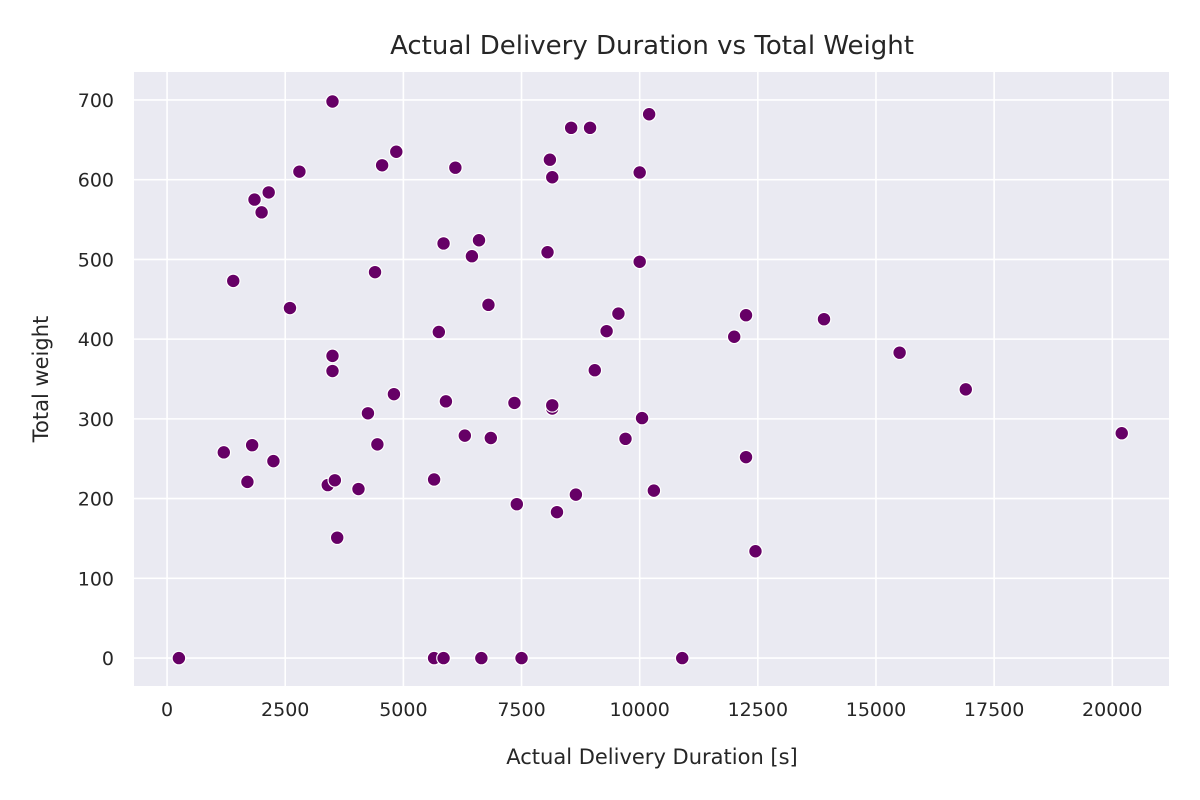 This screenshot has height=800, width=1200. What do you see at coordinates (96, 340) in the screenshot?
I see `y-tick-label: 400` at bounding box center [96, 340].